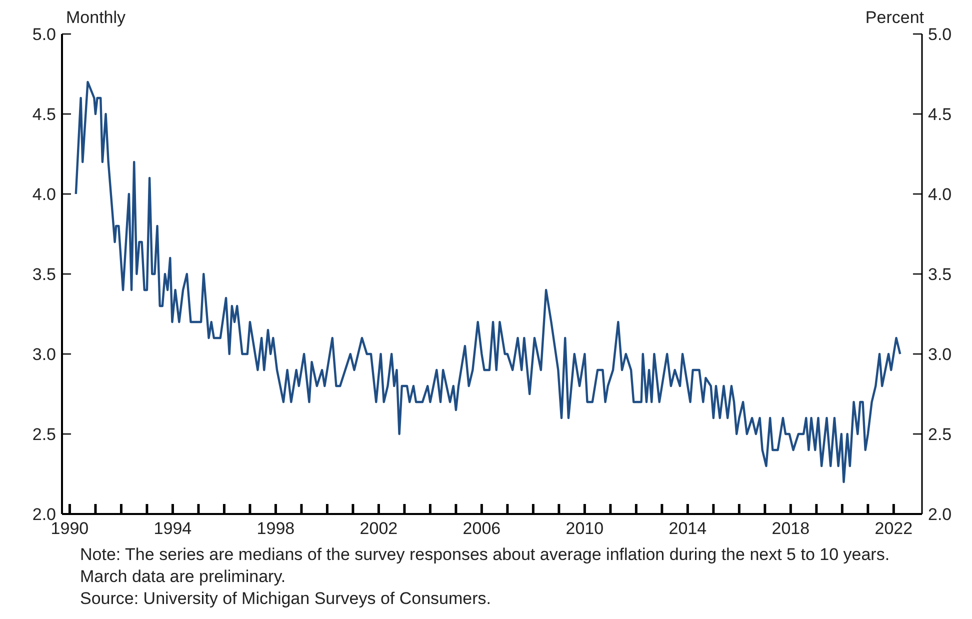 This screenshot has width=972, height=619. Describe the element at coordinates (940, 274) in the screenshot. I see `y2-tick-label: 3.5` at that location.